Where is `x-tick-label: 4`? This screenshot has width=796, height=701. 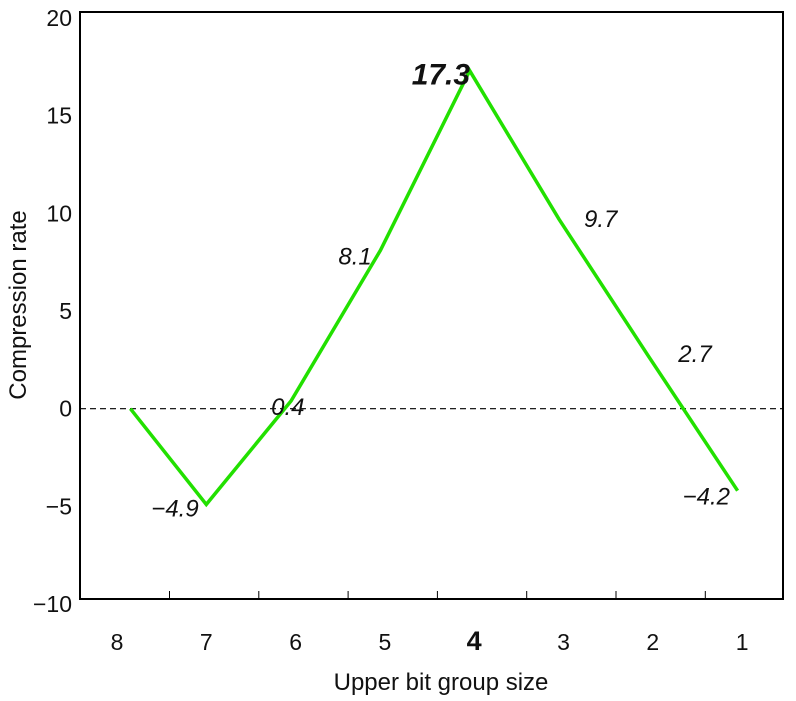
x-tick-label: 4 is located at coordinates (474, 641).